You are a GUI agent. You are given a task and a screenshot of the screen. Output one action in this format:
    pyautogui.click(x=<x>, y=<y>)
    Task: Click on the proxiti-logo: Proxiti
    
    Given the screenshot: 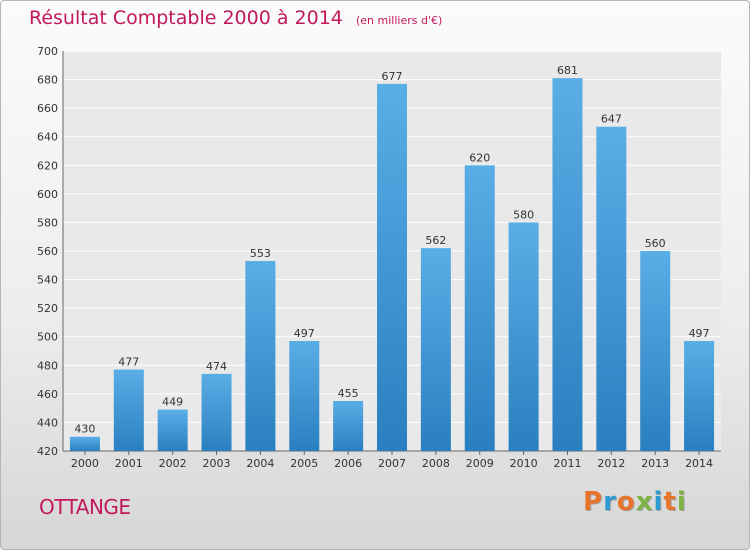 What is the action you would take?
    pyautogui.click(x=635, y=502)
    